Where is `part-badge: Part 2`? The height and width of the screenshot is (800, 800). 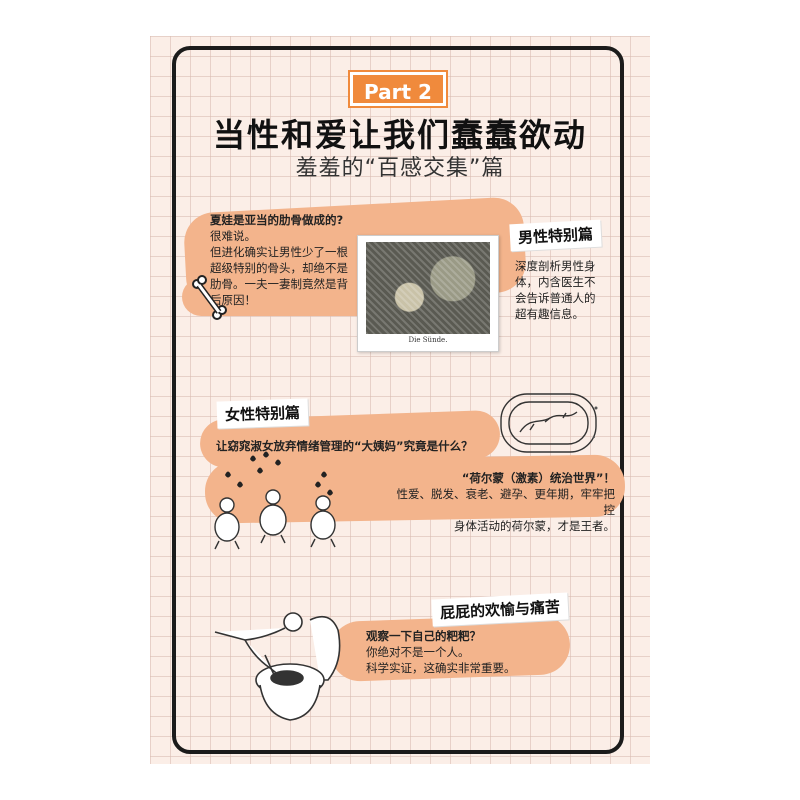
part-badge: Part 2 is located at coordinates (398, 89).